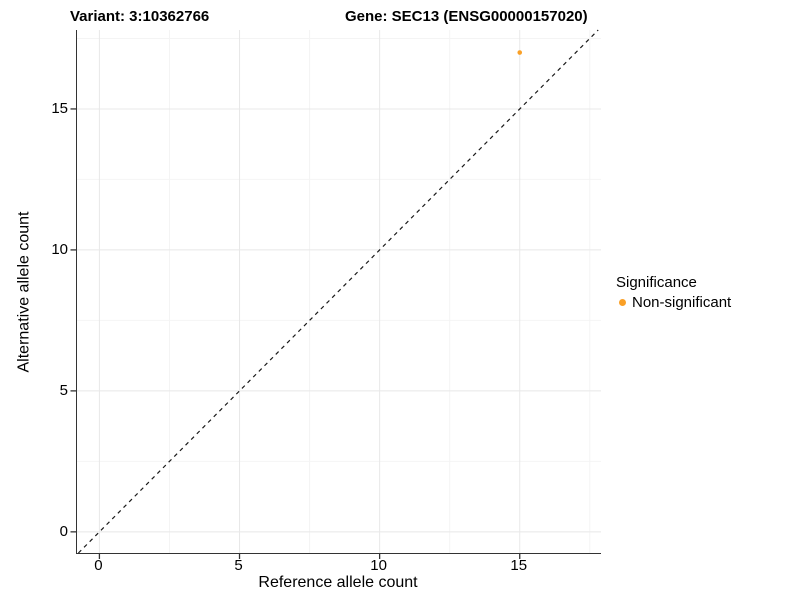  I want to click on x-tick-label: 15, so click(519, 565).